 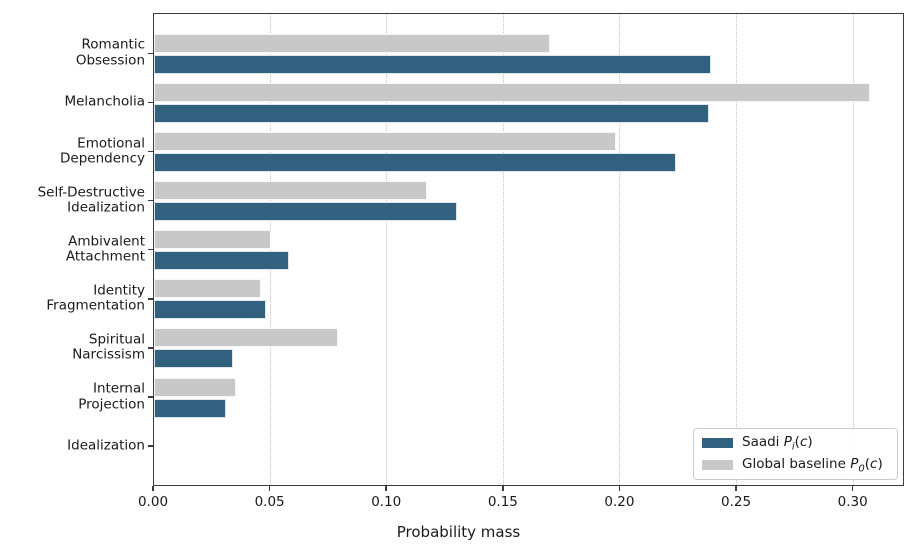 I want to click on y-tick-label: Identity Fragmentation, so click(x=95, y=298).